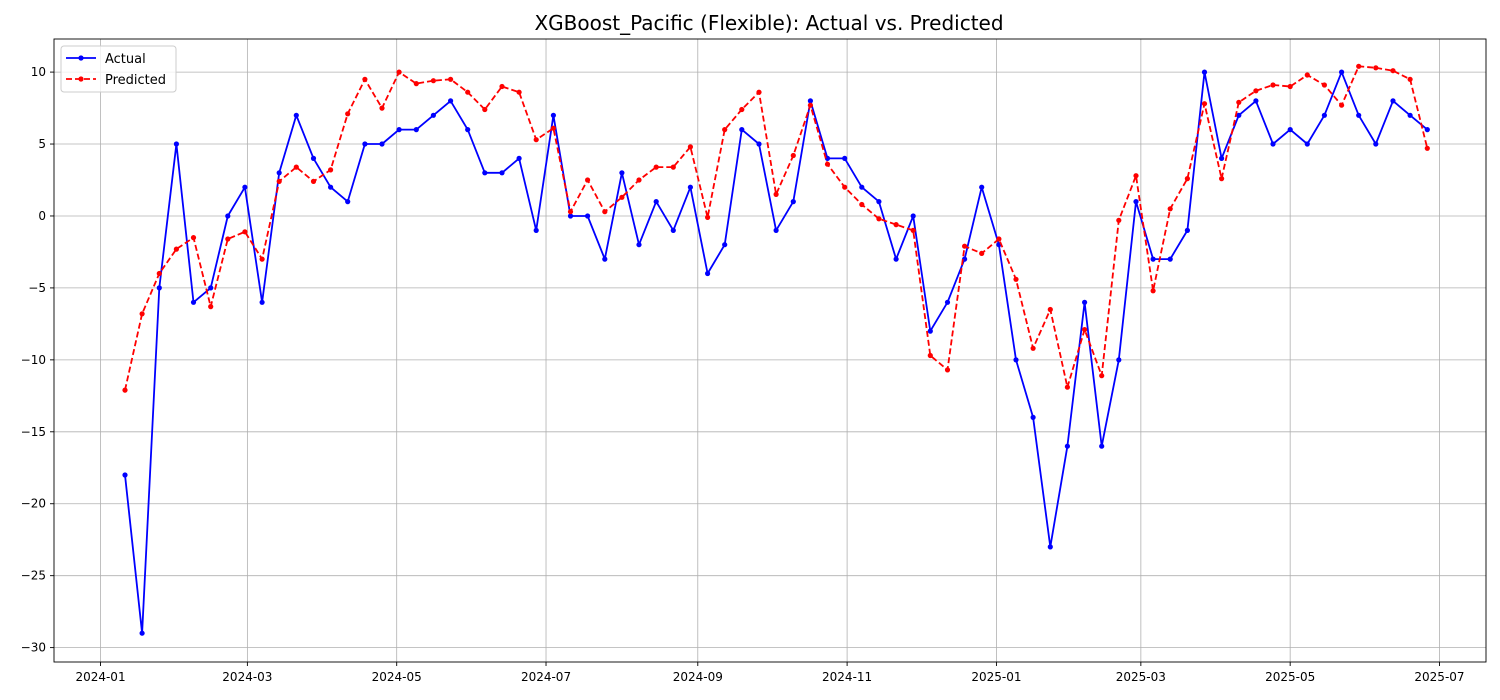 This screenshot has height=700, width=1500. I want to click on legend: Actual Predicted, so click(118, 69).